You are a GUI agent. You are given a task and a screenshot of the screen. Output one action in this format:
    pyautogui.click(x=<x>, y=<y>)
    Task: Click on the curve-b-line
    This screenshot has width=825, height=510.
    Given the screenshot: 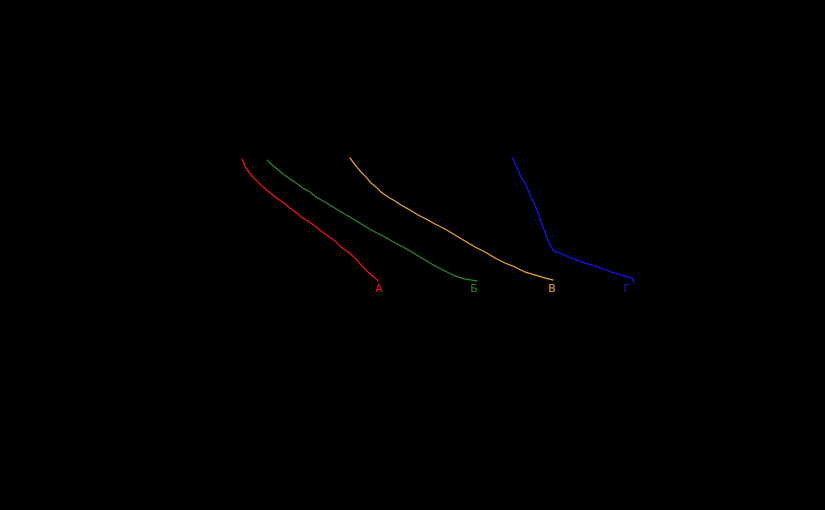 What is the action you would take?
    pyautogui.click(x=372, y=220)
    